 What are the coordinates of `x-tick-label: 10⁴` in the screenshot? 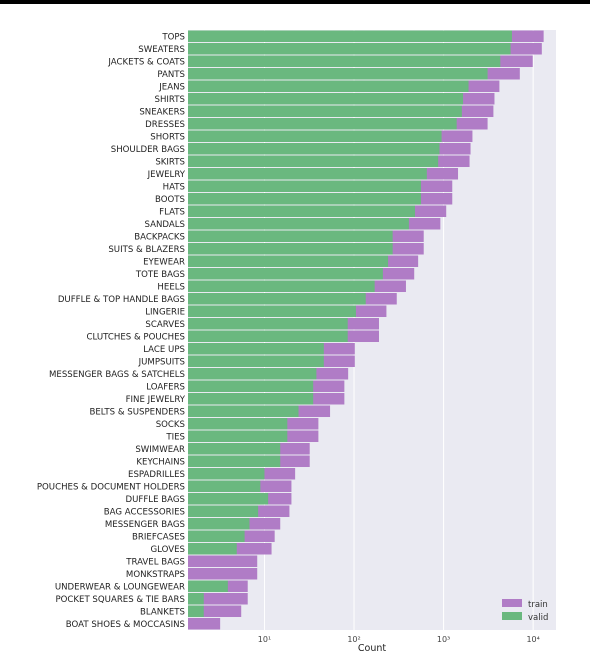 It's located at (532, 639).